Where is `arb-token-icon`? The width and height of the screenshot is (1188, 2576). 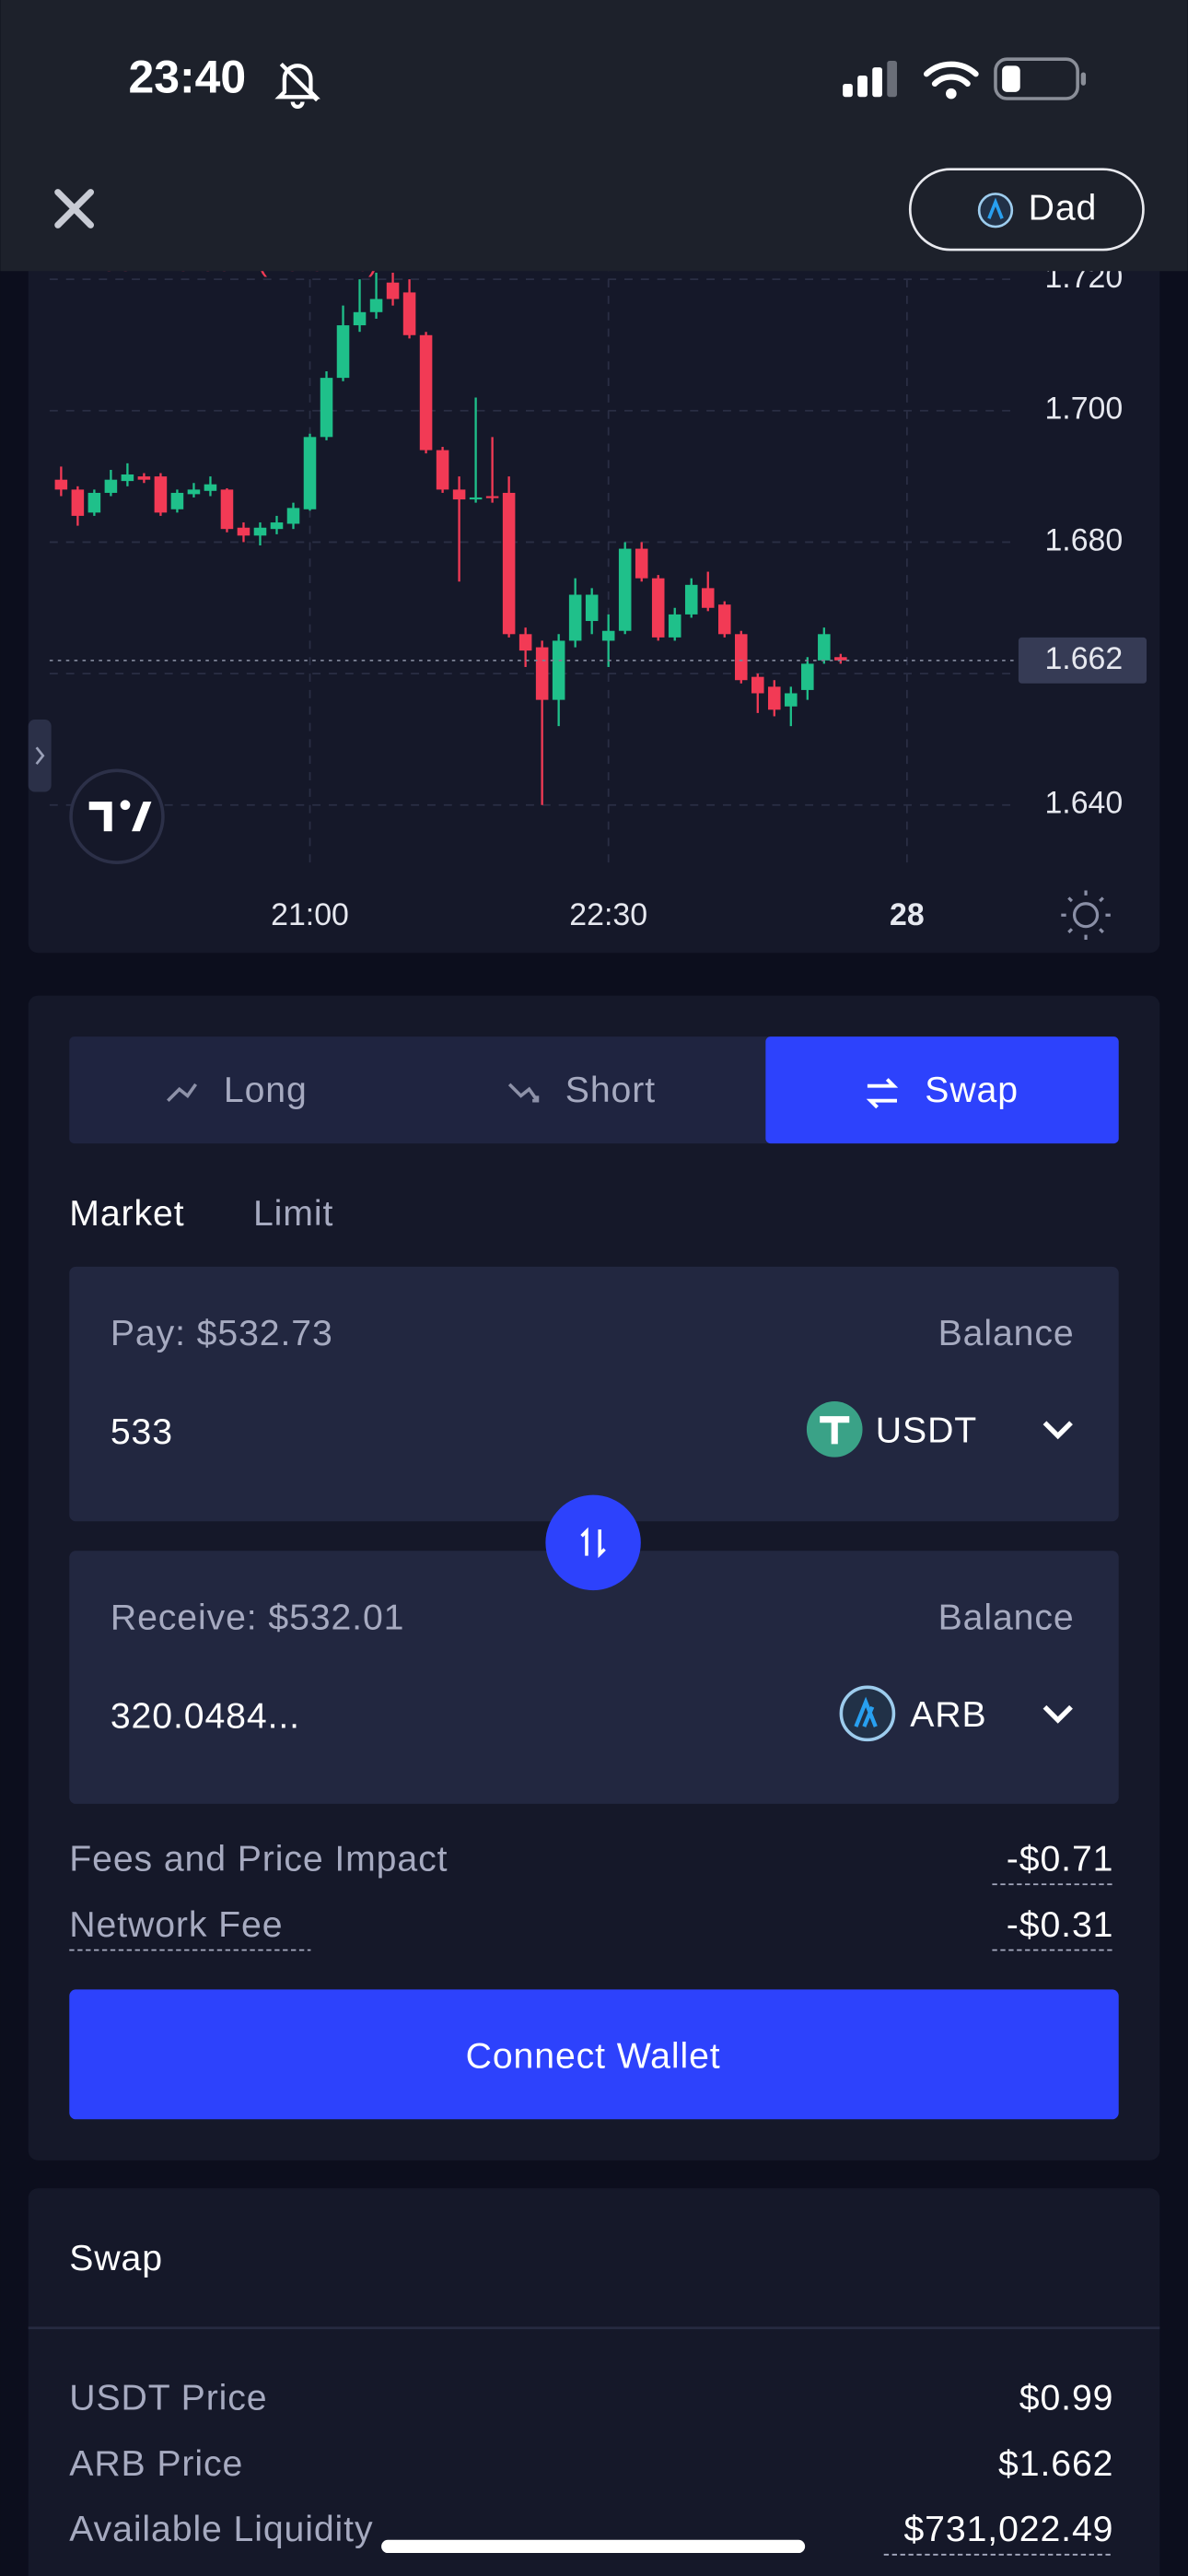 arb-token-icon is located at coordinates (867, 1713).